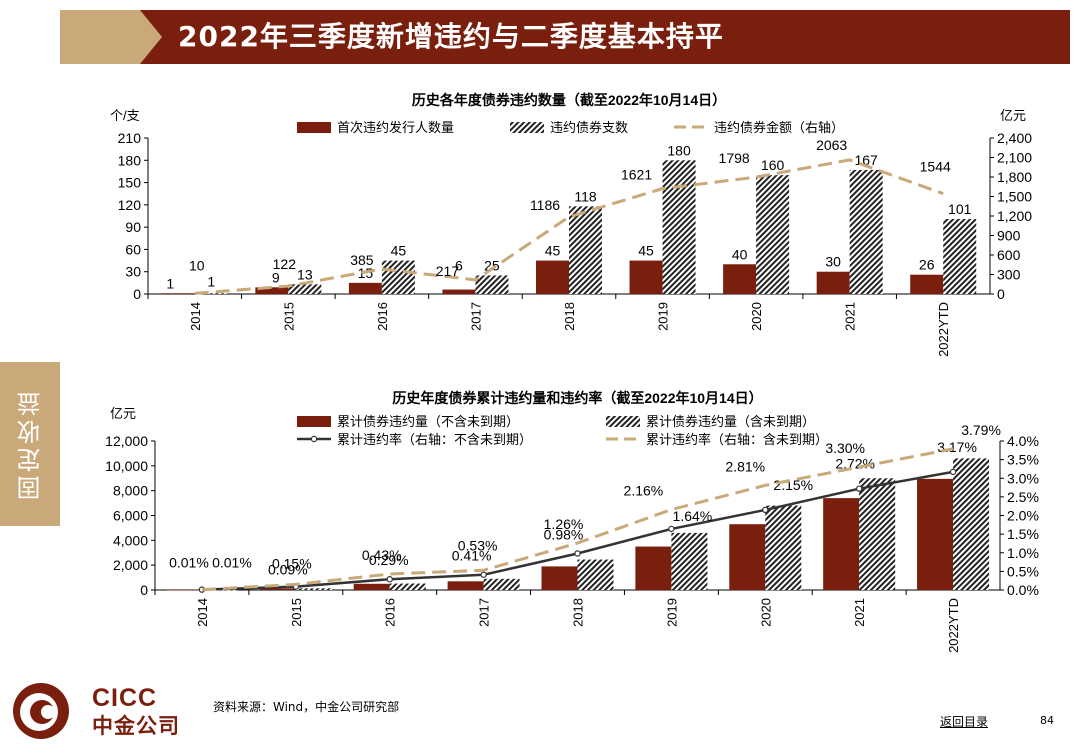 The image size is (1080, 755). What do you see at coordinates (395, 127) in the screenshot?
I see `legend-label: 首次违约发行人数量` at bounding box center [395, 127].